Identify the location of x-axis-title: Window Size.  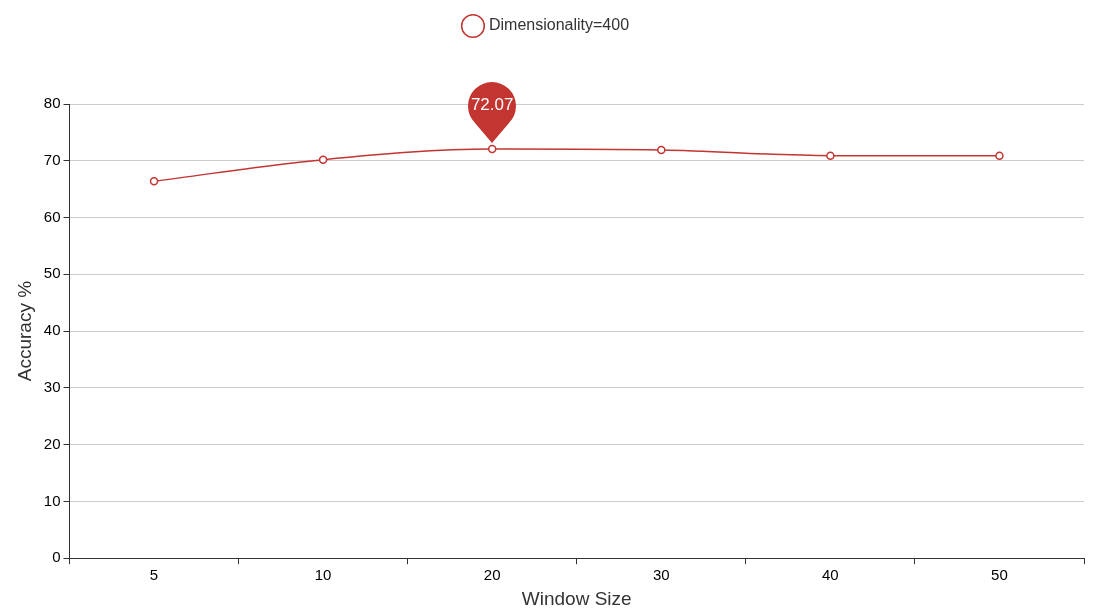
(576, 598).